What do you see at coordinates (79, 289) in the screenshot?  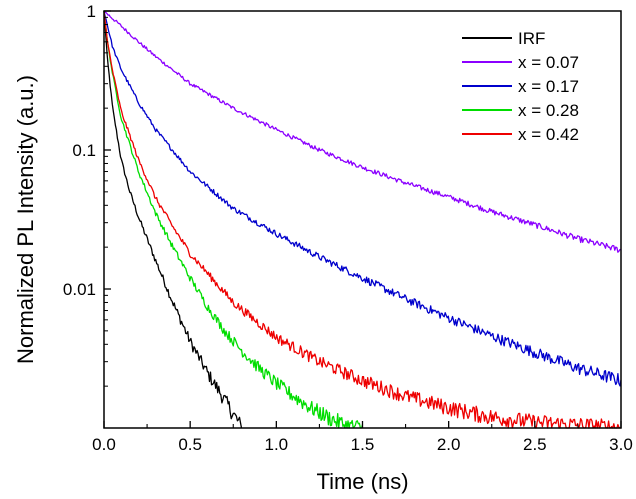 I see `y-tick-label: 0.01` at bounding box center [79, 289].